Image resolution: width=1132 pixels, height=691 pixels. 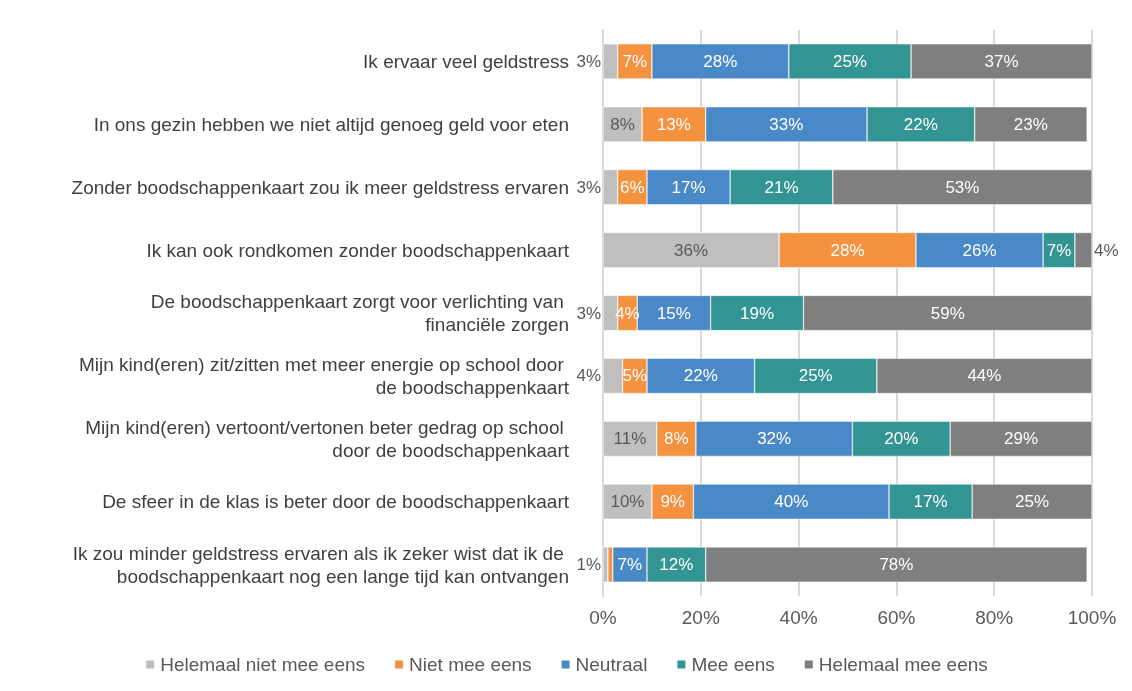 I want to click on data-label: 11%, so click(x=630, y=439).